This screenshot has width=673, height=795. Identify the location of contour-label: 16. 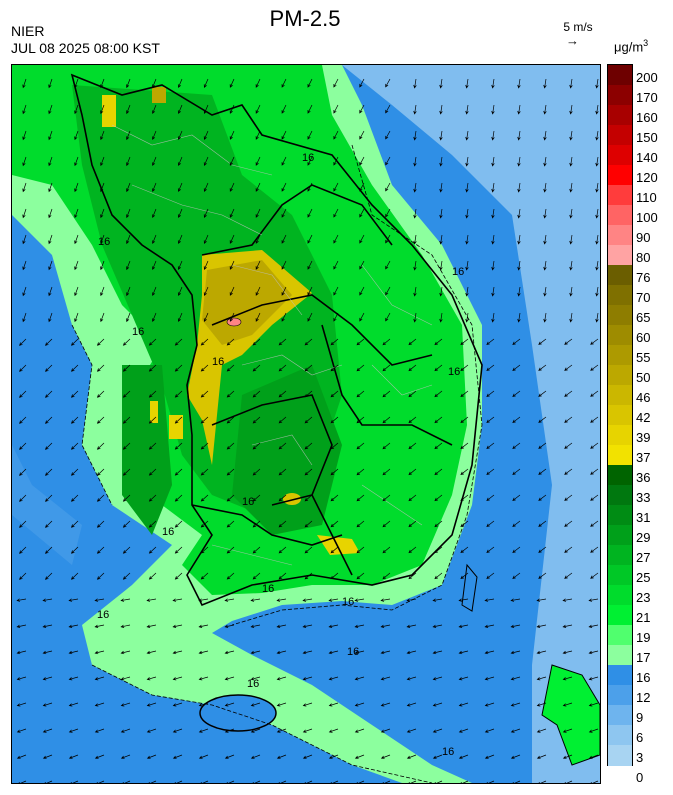
(454, 372).